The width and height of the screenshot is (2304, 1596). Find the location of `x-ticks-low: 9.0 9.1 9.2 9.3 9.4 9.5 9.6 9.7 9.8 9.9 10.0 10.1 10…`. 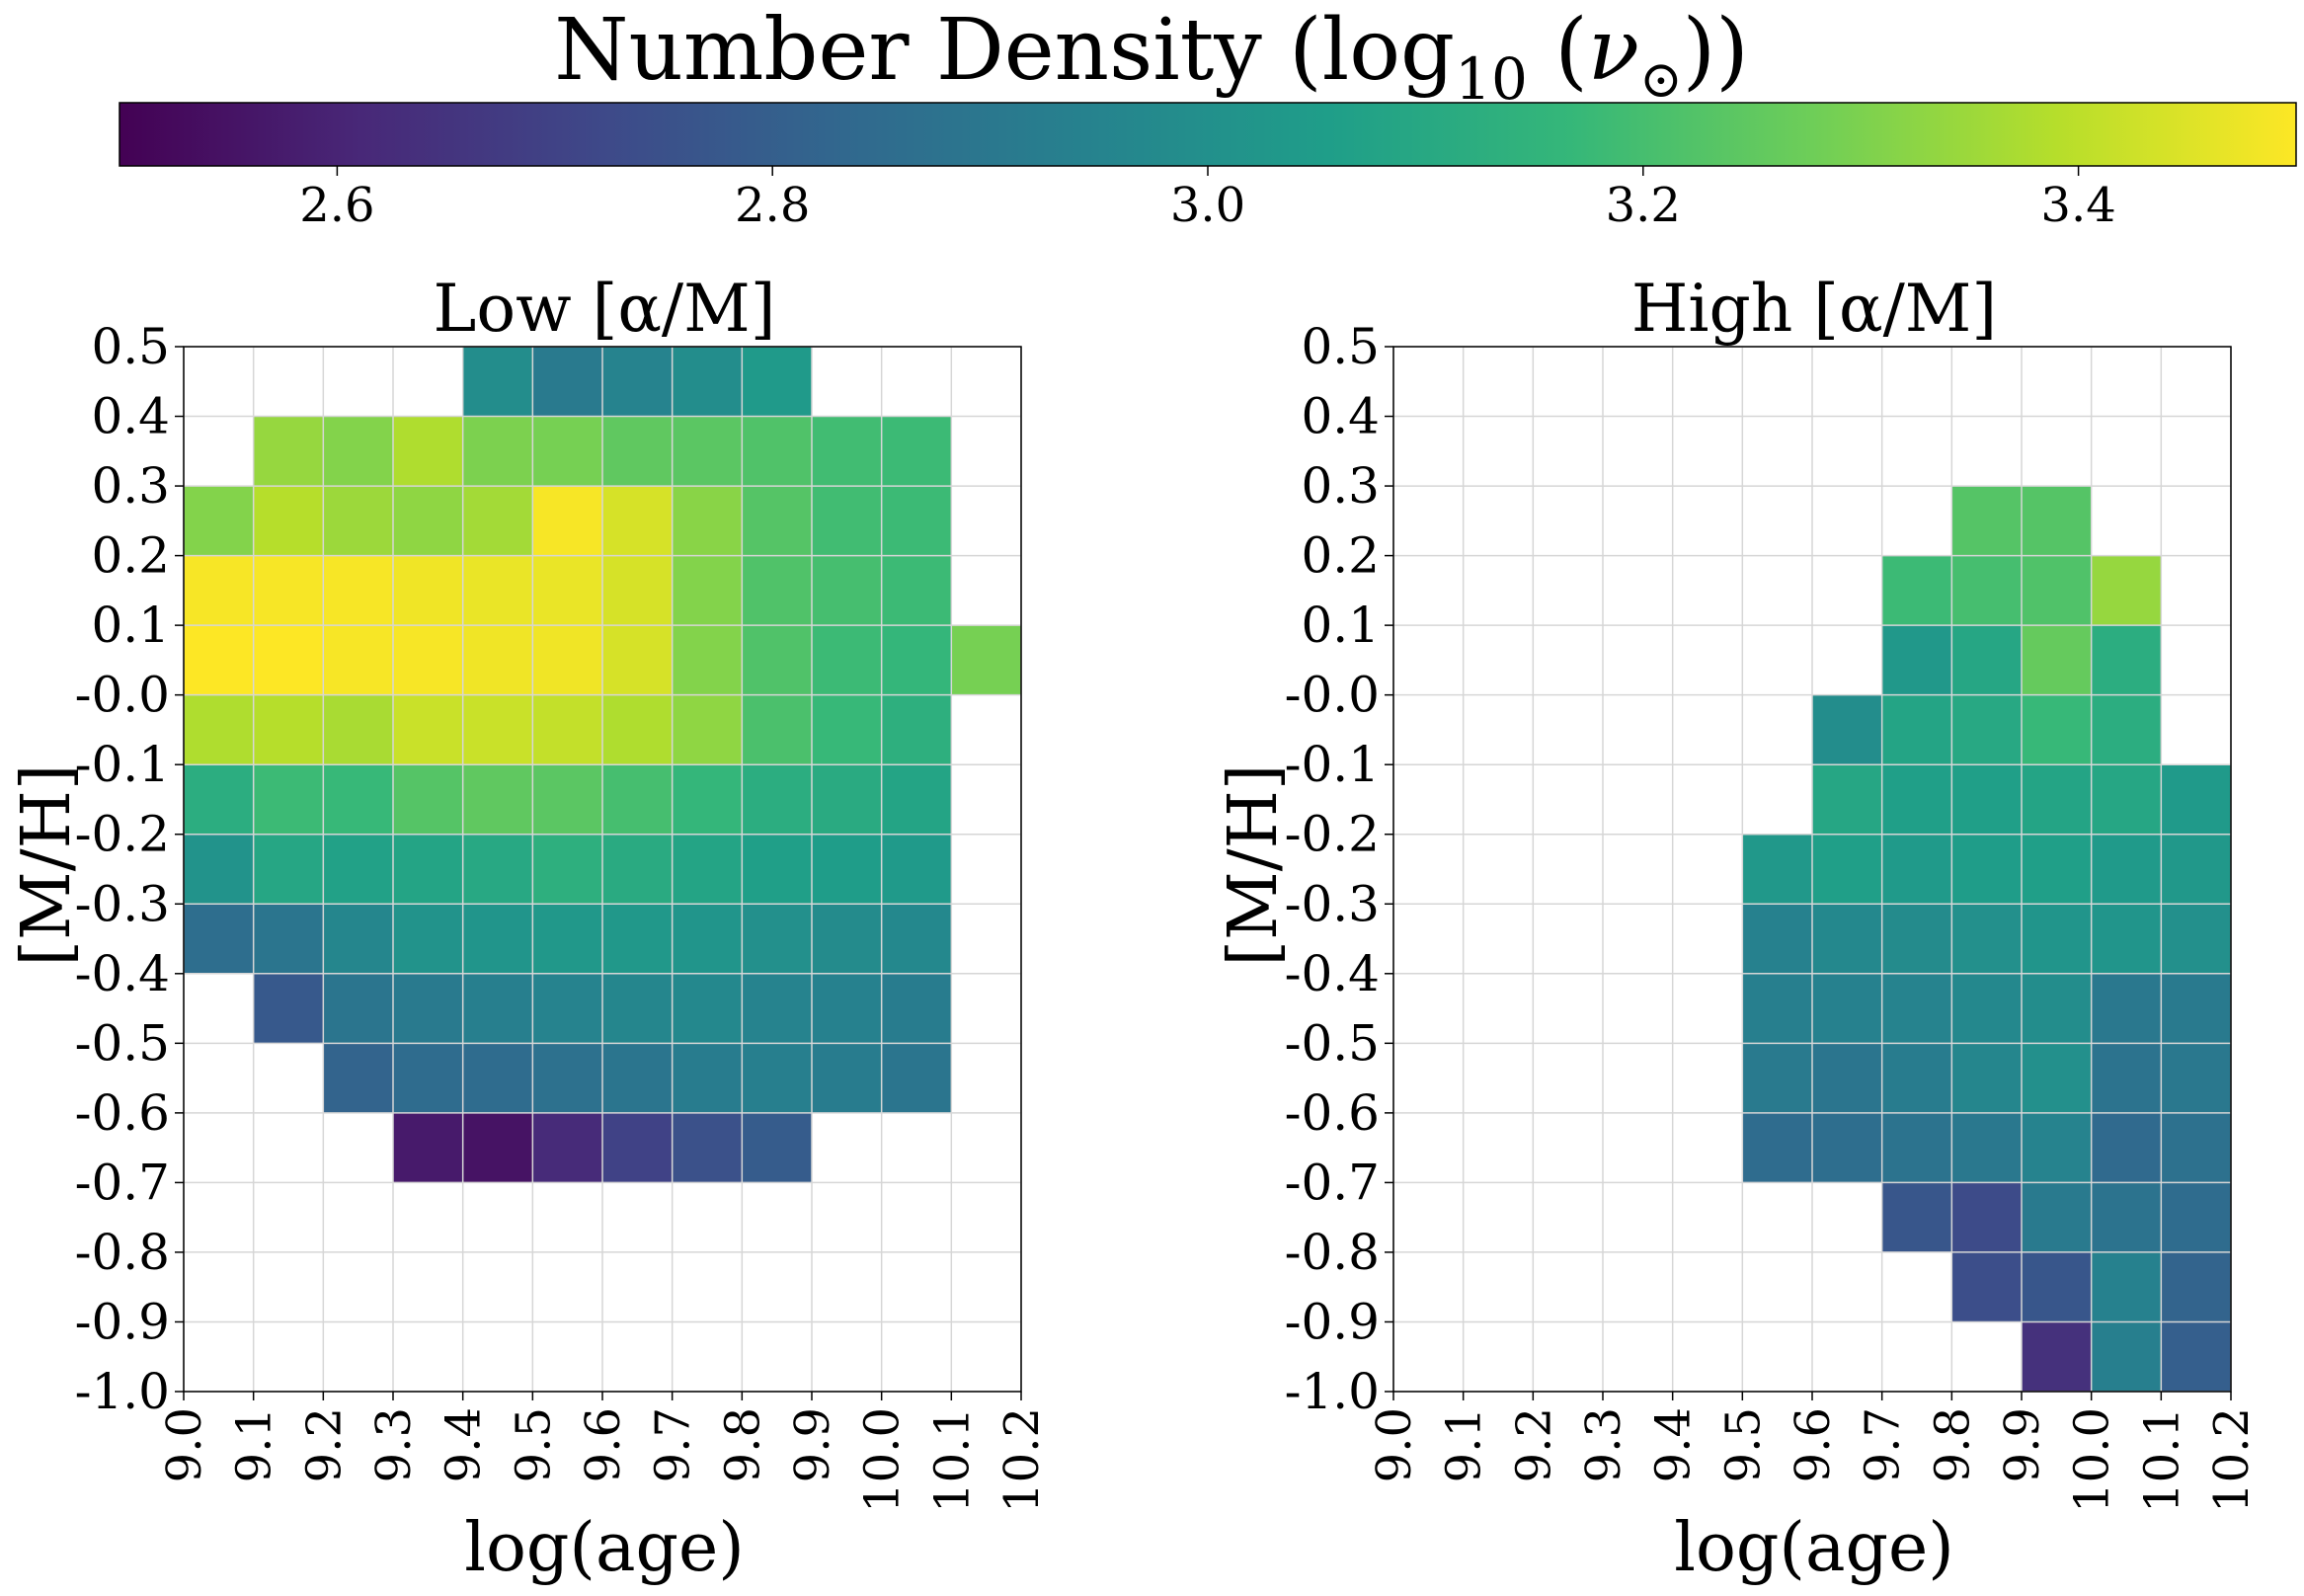

x-ticks-low: 9.0 9.1 9.2 9.3 9.4 9.5 9.6 9.7 9.8 9.9 10.0 10.1 10… is located at coordinates (603, 1452).